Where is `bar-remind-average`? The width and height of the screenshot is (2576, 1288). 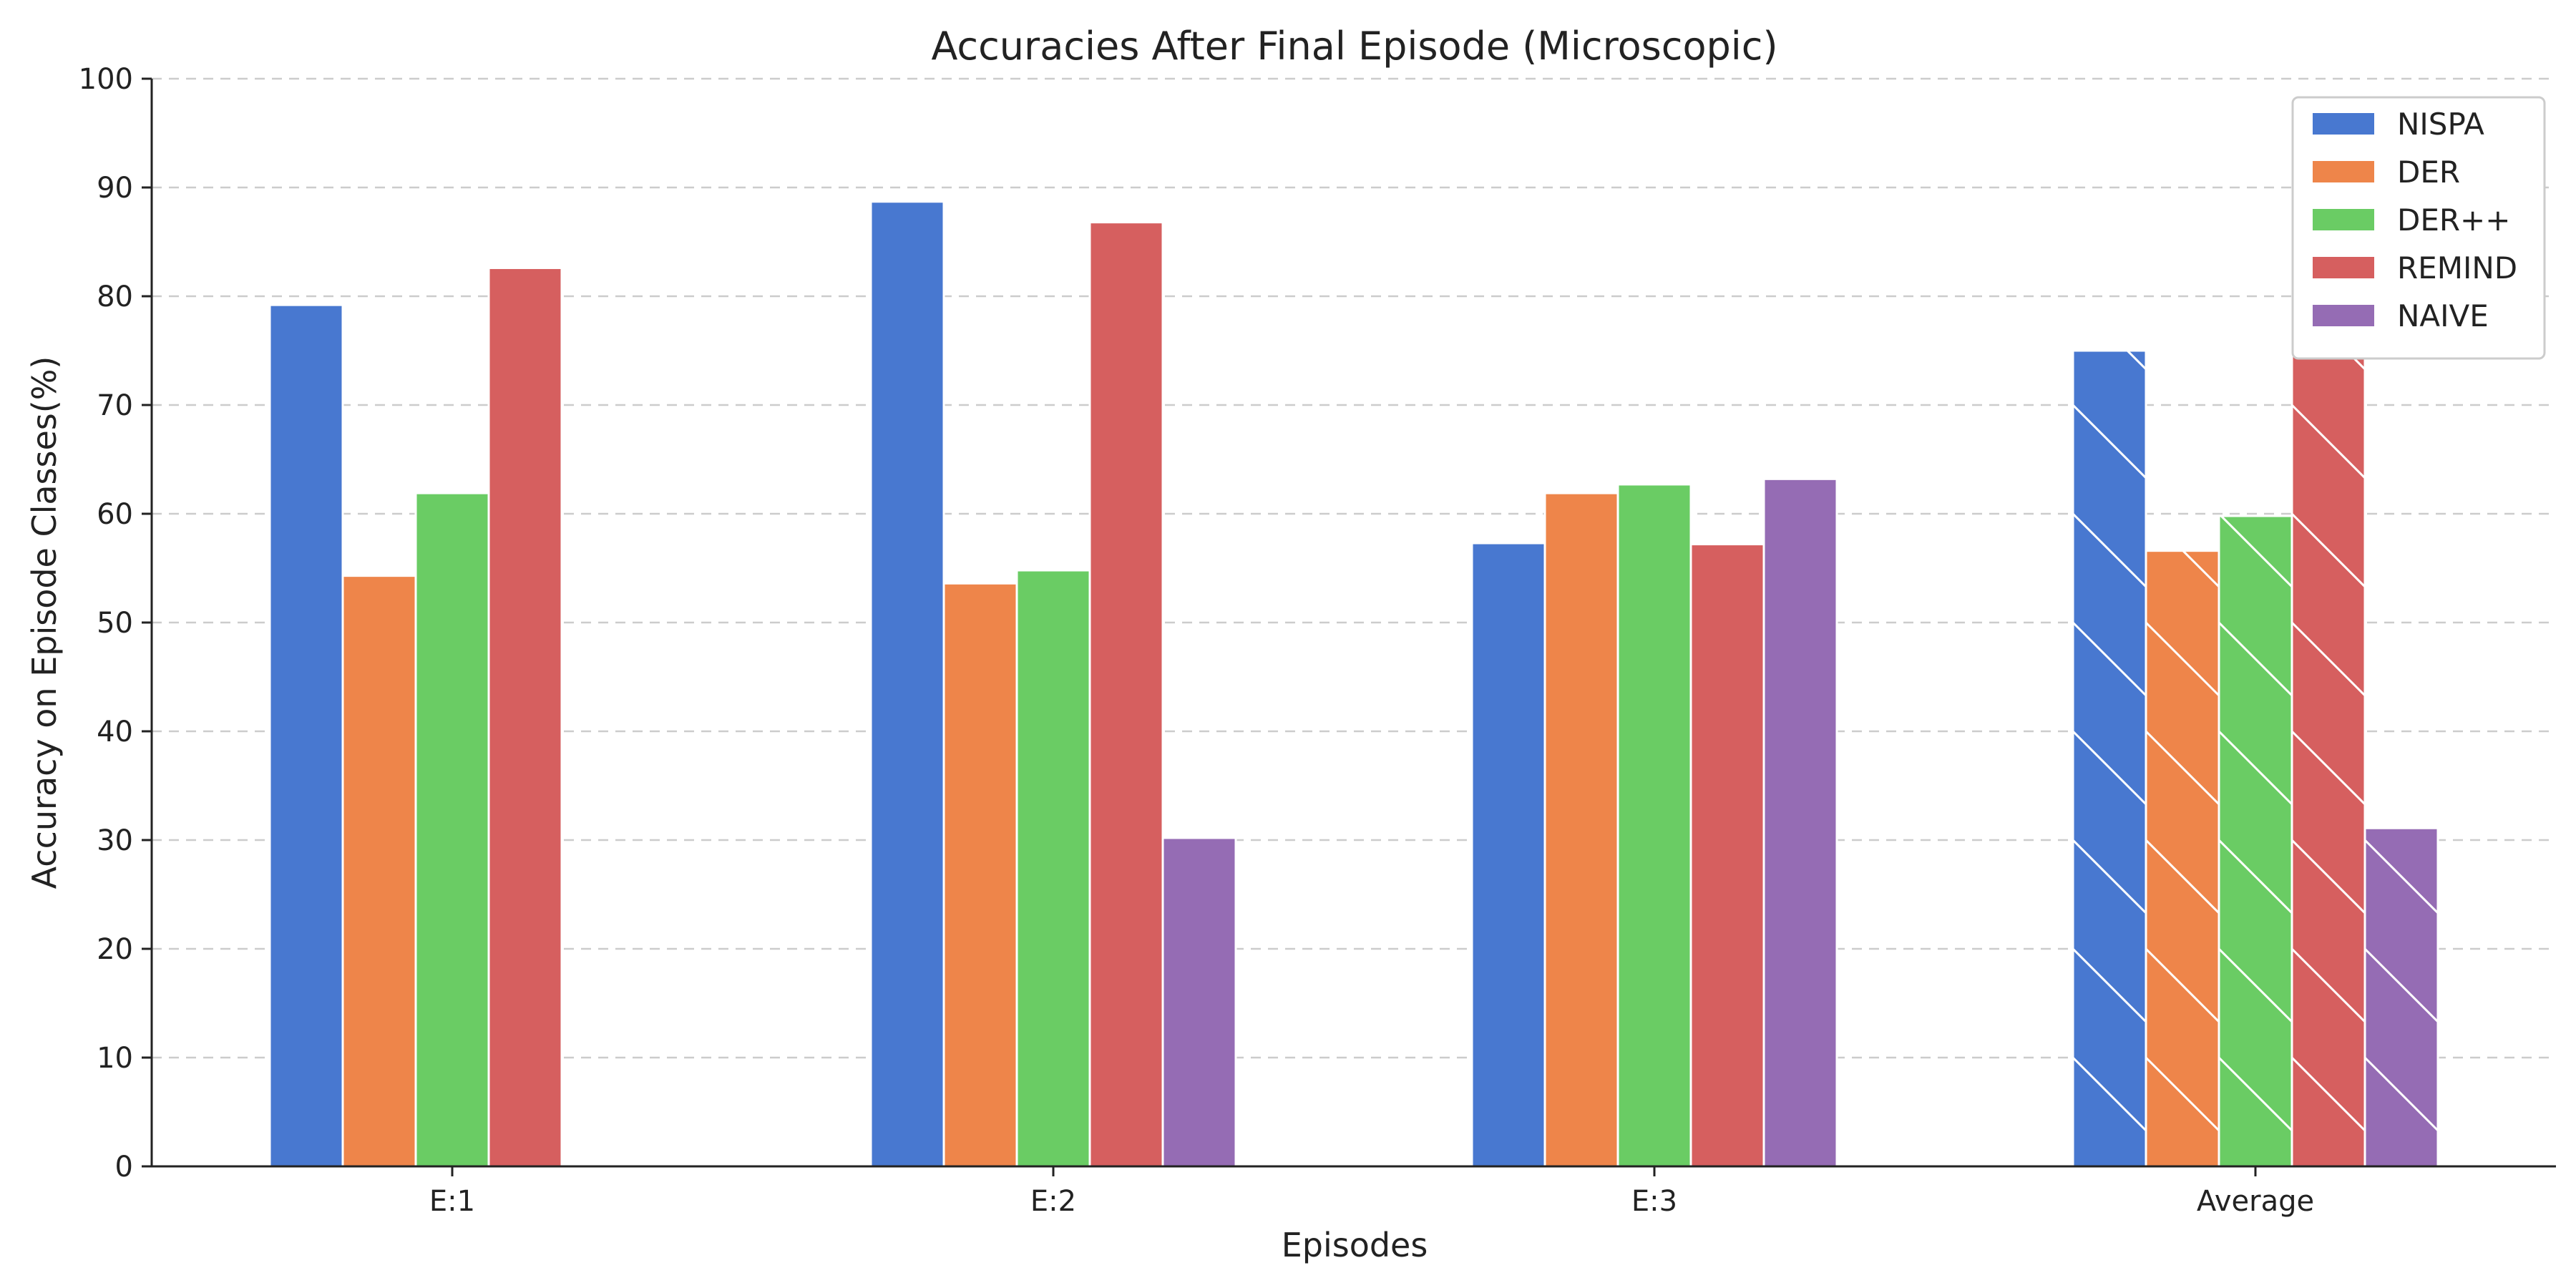
bar-remind-average is located at coordinates (2328, 754).